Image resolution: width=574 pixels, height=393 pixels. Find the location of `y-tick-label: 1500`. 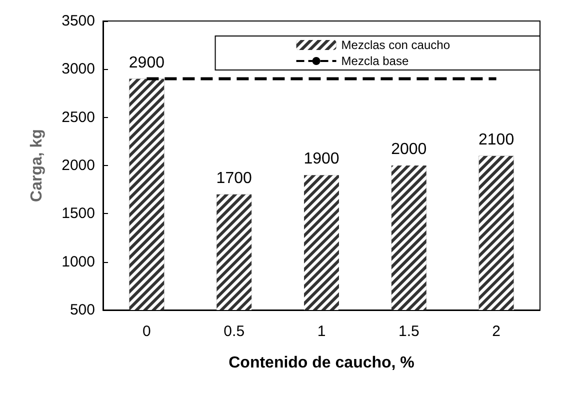

y-tick-label: 1500 is located at coordinates (78, 213).